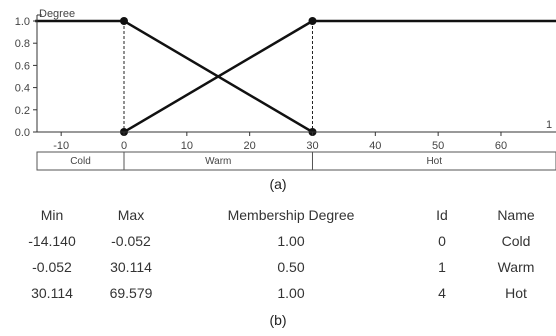 This screenshot has width=556, height=336. I want to click on caption-b: (b), so click(278, 320).